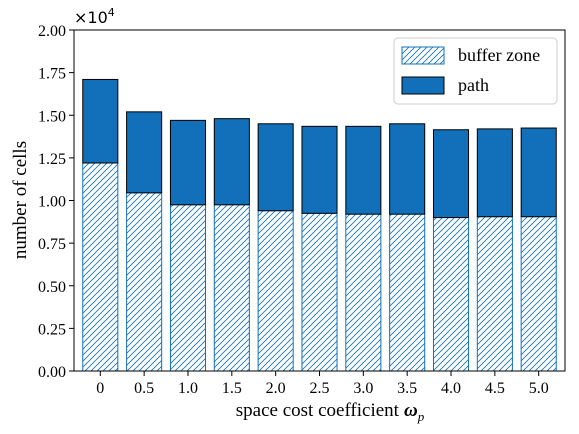 Image resolution: width=579 pixels, height=434 pixels. What do you see at coordinates (111, 12) in the screenshot?
I see `y-multiplier-exp: 4` at bounding box center [111, 12].